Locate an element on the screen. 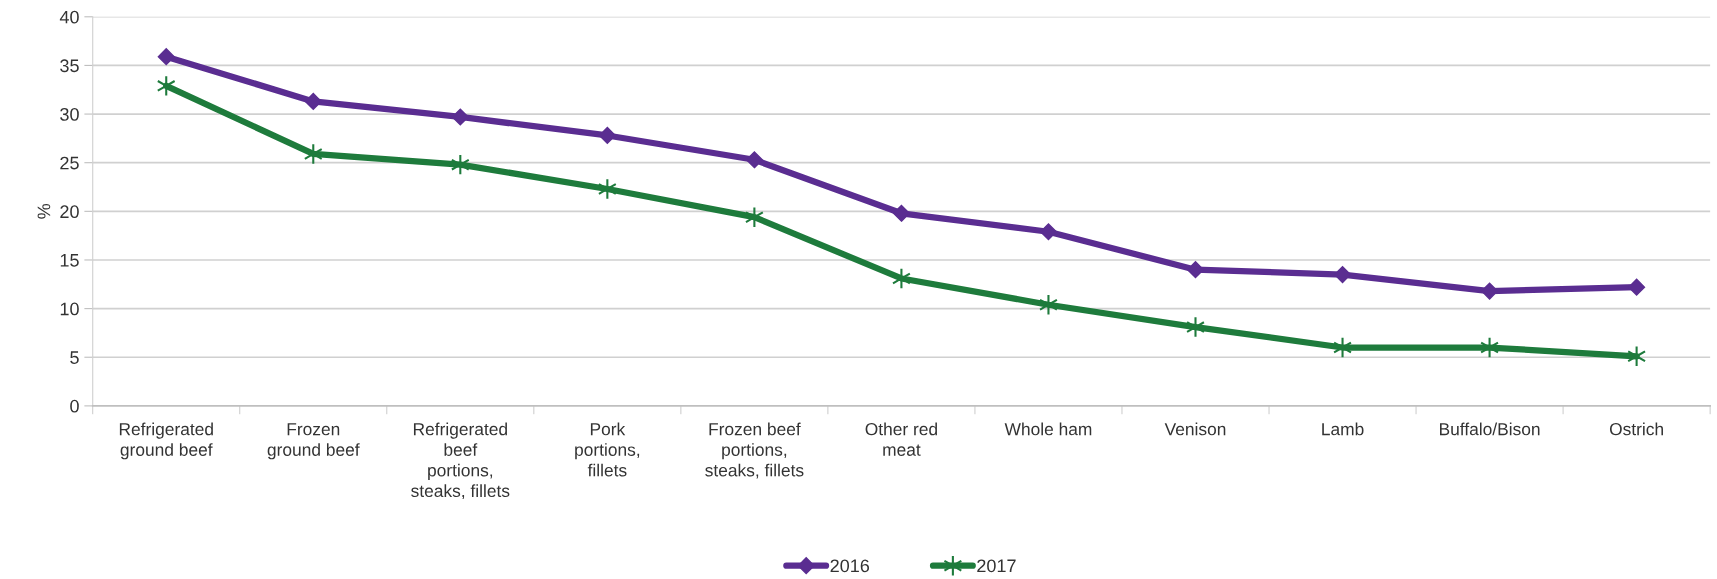 This screenshot has height=579, width=1717. legend-label: 2017 is located at coordinates (996, 566).